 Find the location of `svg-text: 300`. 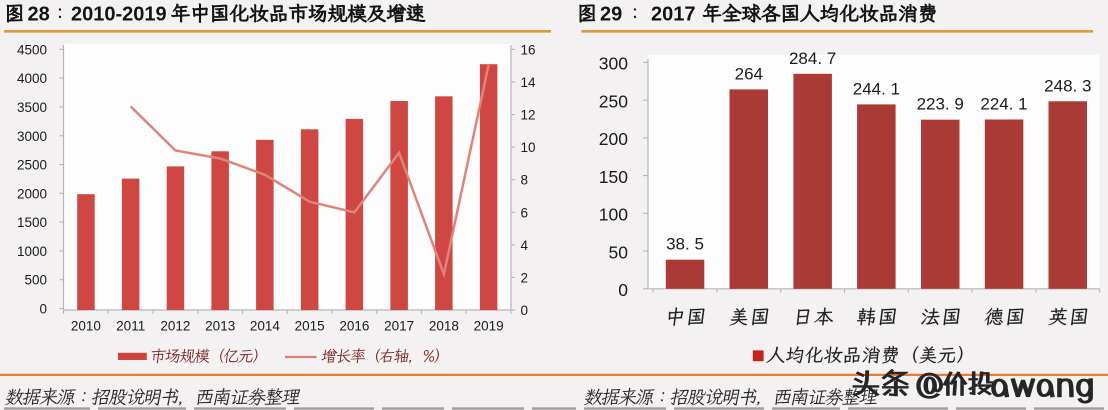

svg-text: 300 is located at coordinates (613, 64).